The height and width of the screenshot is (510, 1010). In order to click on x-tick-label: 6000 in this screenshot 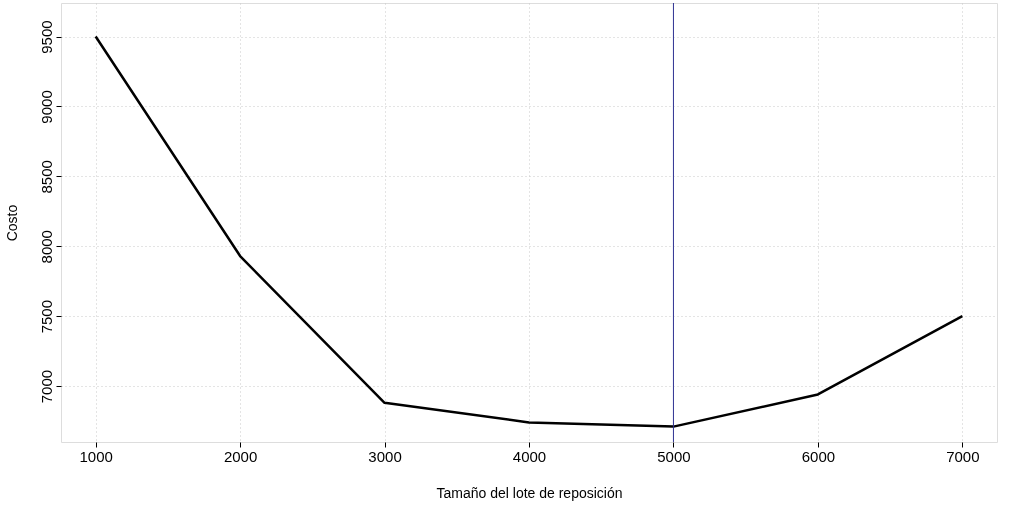, I will do `click(818, 456)`.